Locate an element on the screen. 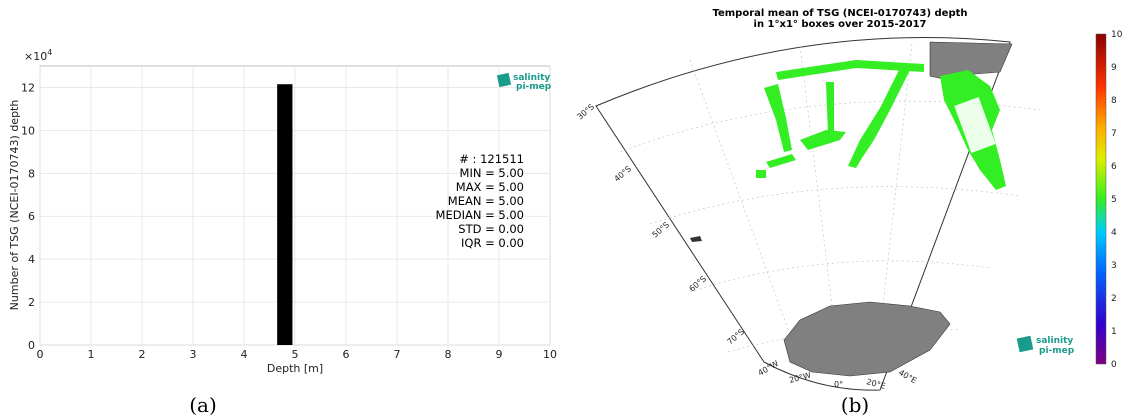  salinity-pimep-logo-map: salinity pi-mep is located at coordinates (1045, 345).